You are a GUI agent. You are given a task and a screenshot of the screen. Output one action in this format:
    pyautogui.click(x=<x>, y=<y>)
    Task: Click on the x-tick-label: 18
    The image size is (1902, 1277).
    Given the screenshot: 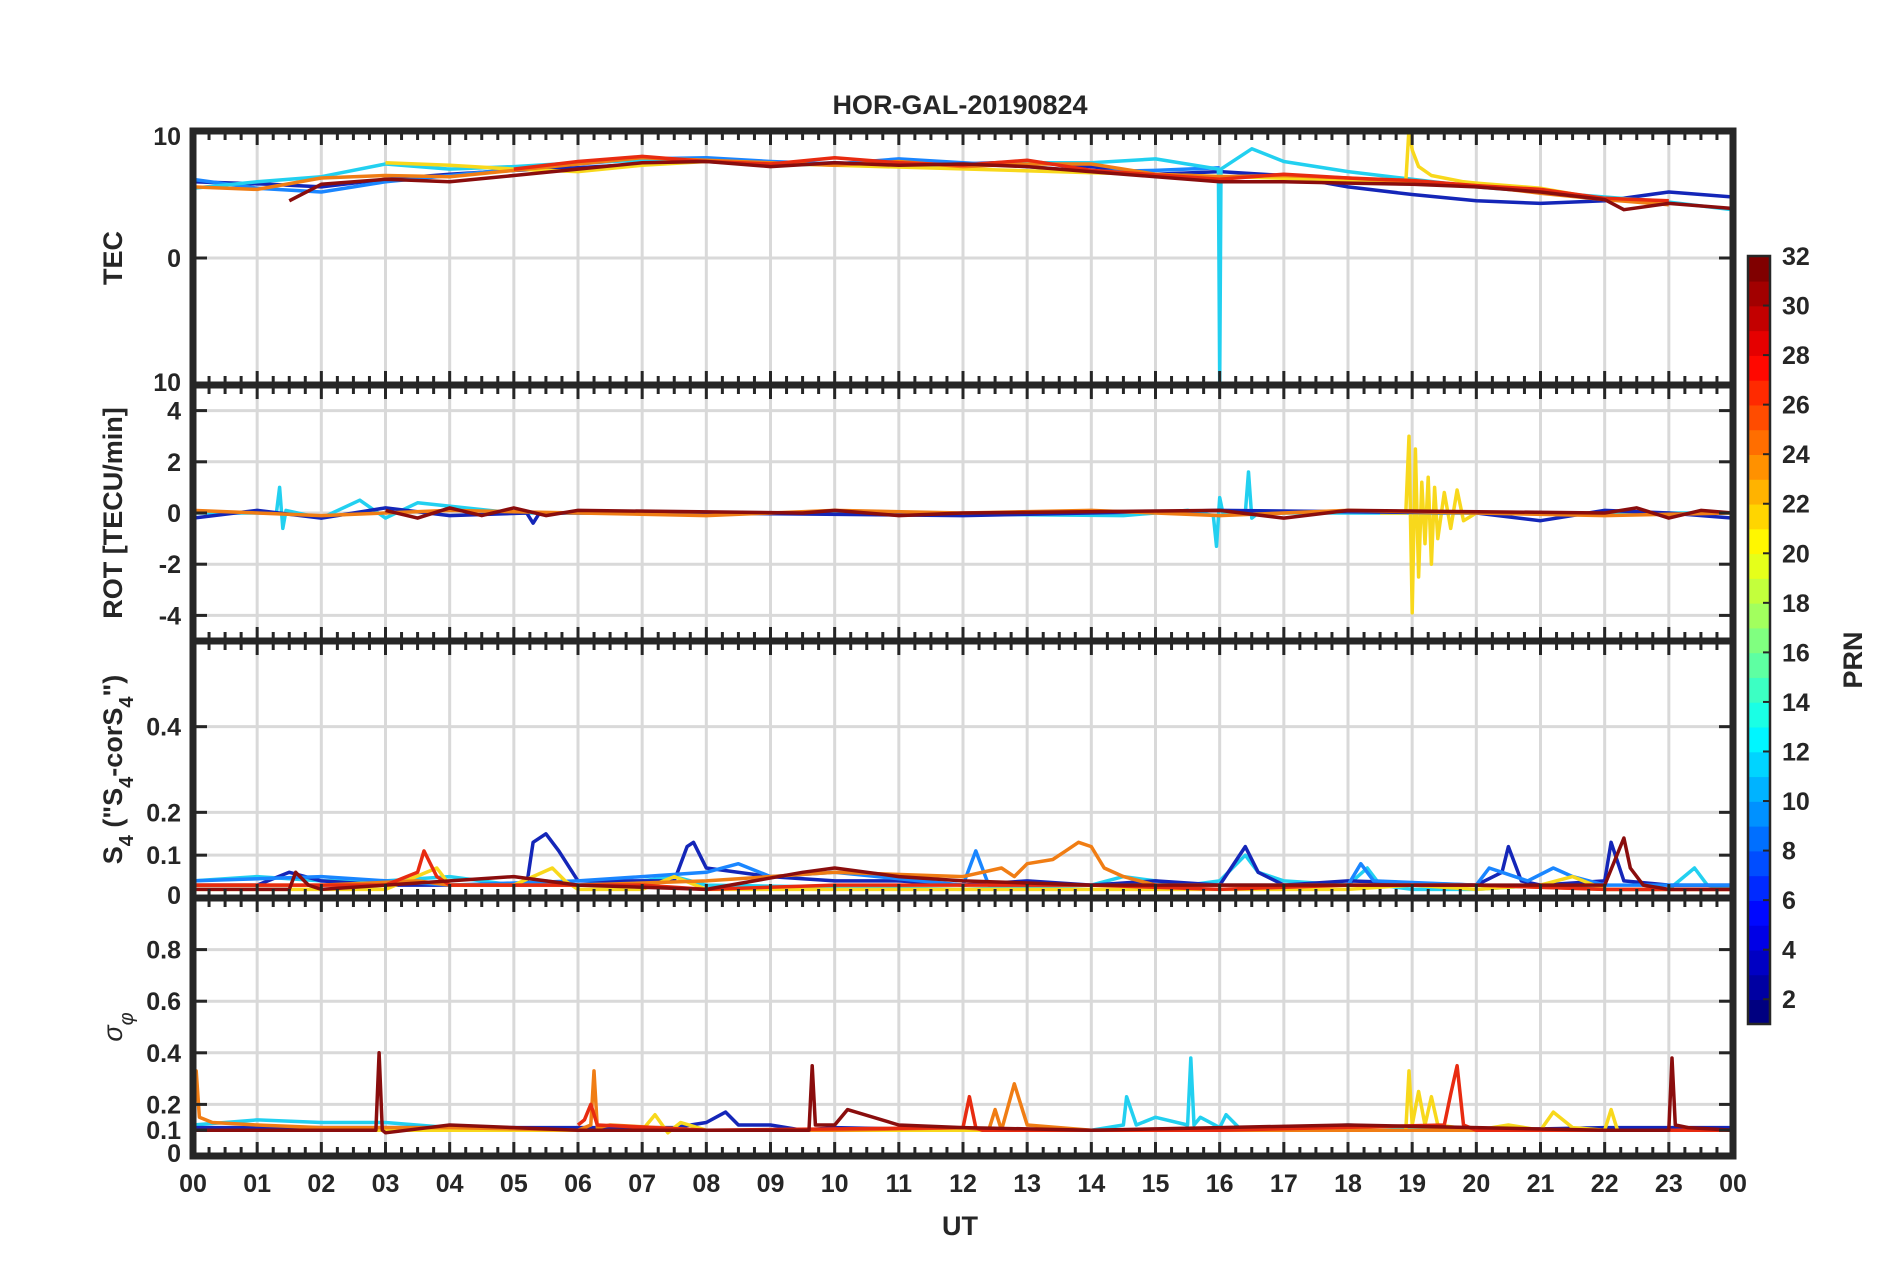 What is the action you would take?
    pyautogui.click(x=1348, y=1184)
    